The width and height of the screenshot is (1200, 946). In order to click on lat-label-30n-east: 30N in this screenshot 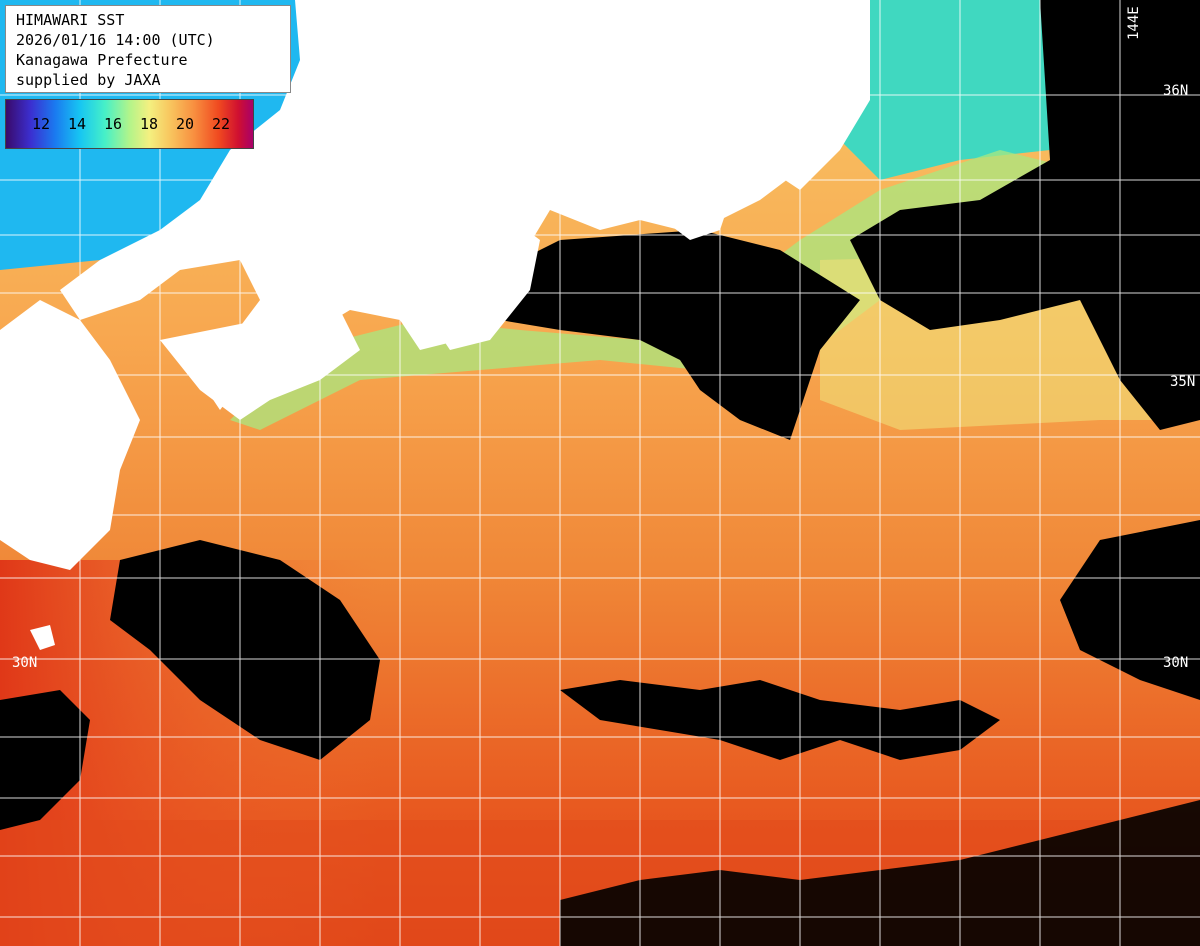, I will do `click(1175, 663)`.